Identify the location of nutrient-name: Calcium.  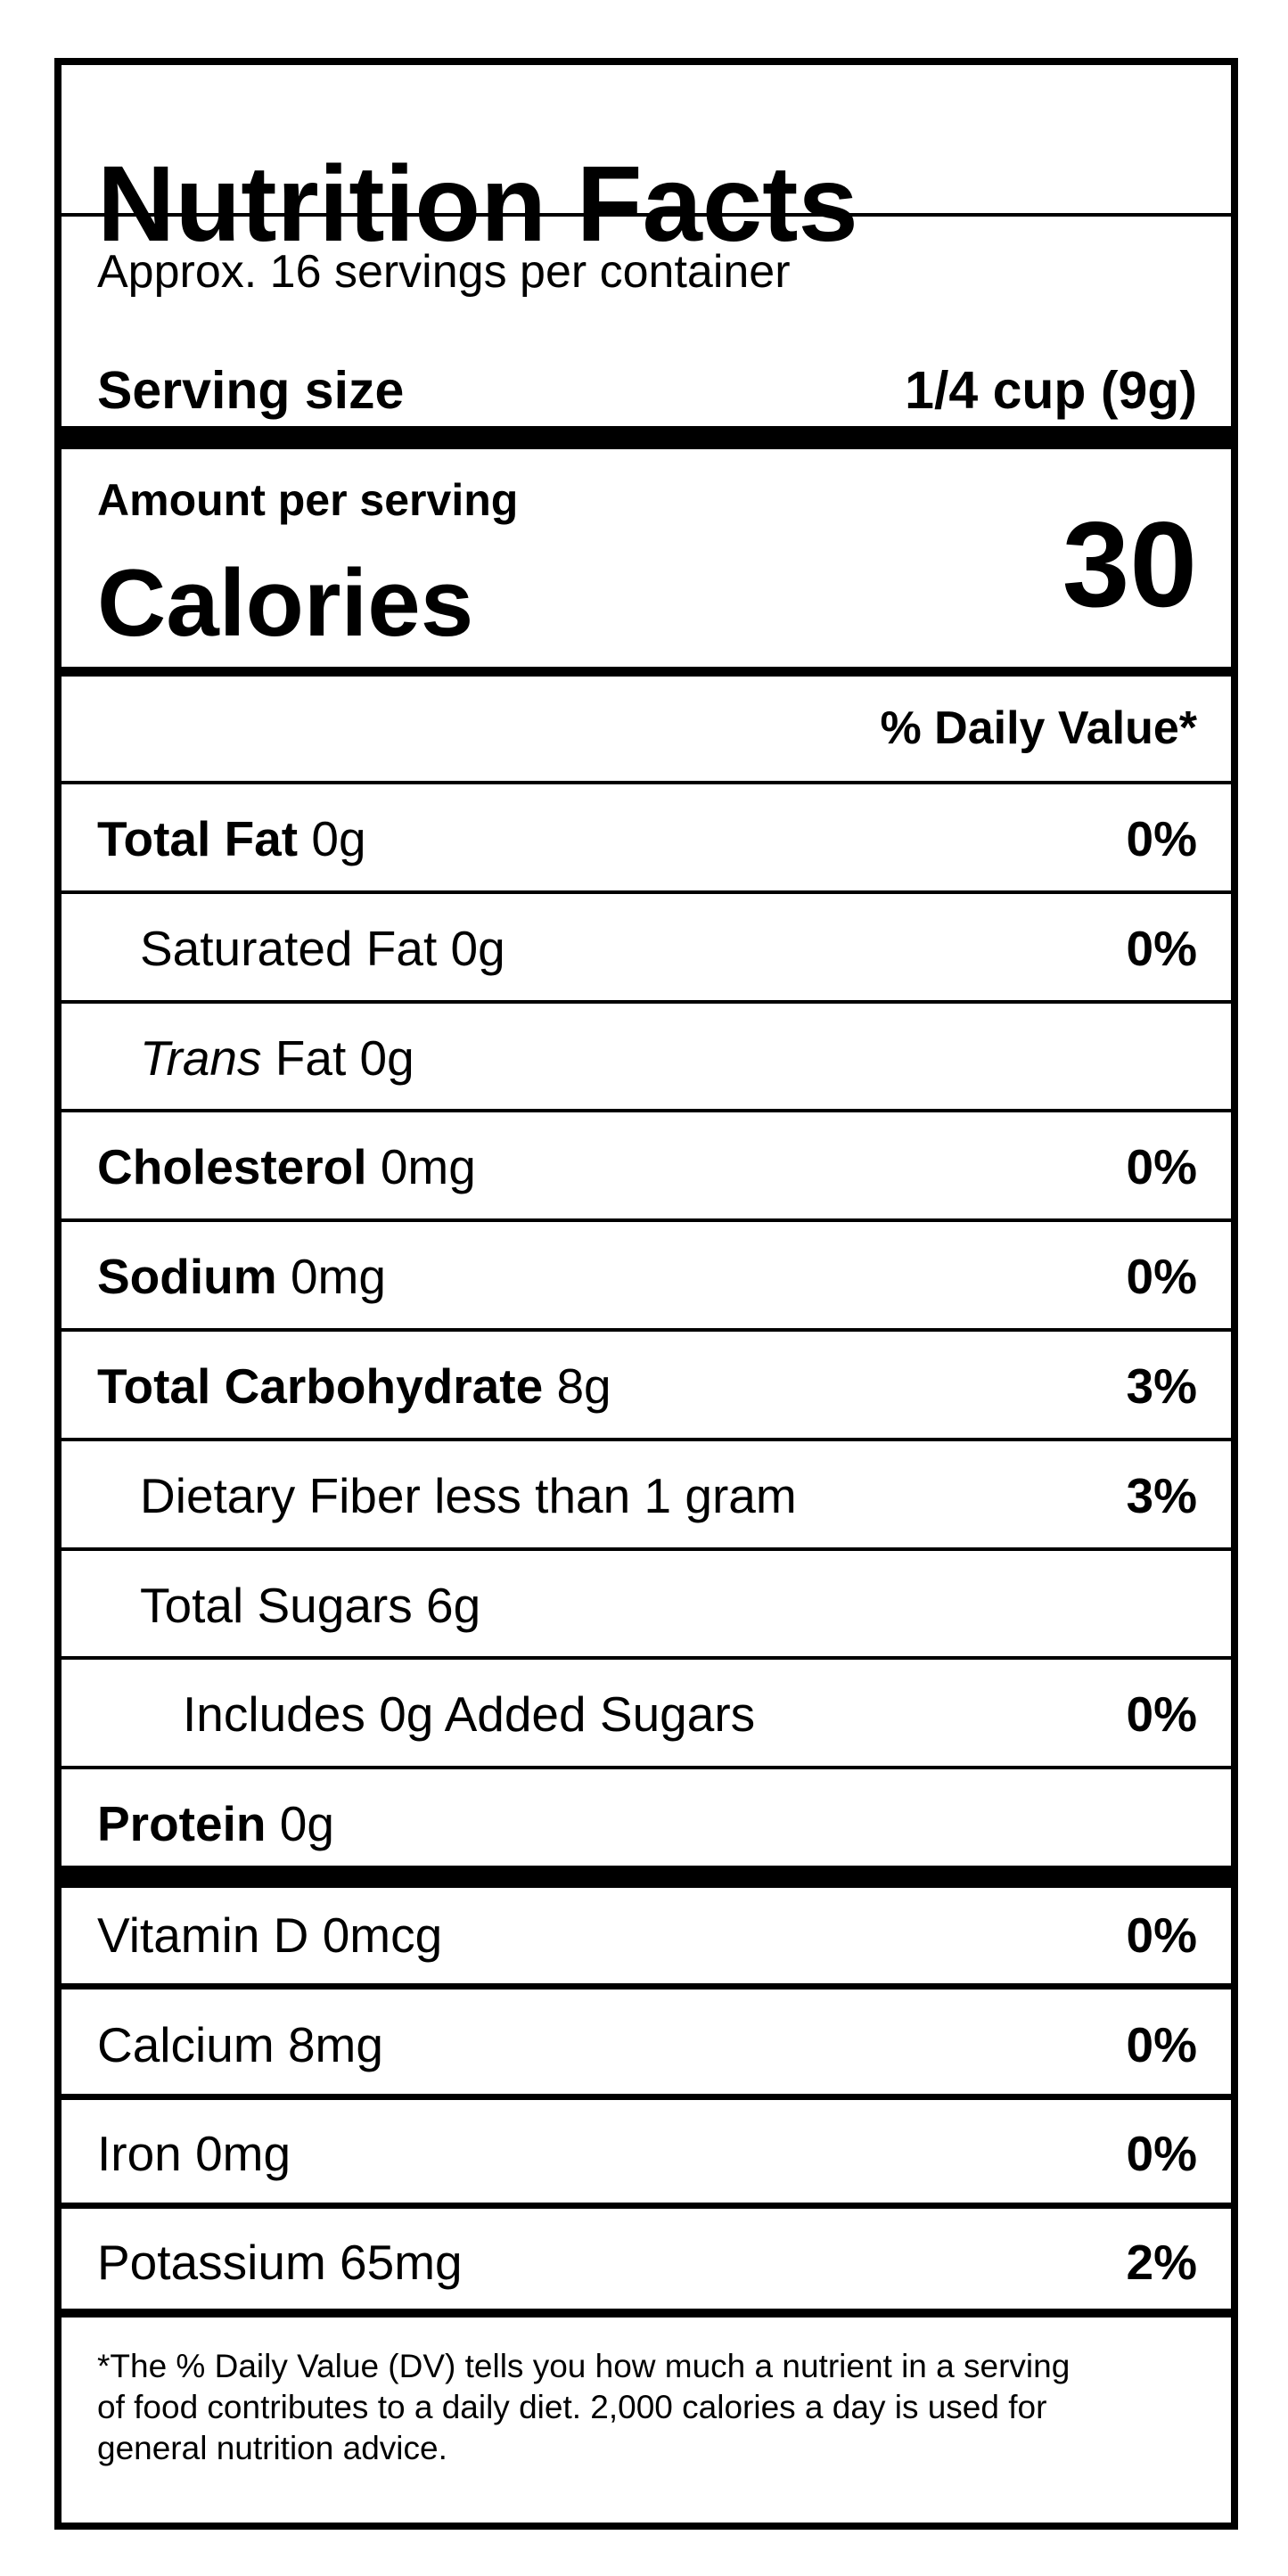
(186, 2045).